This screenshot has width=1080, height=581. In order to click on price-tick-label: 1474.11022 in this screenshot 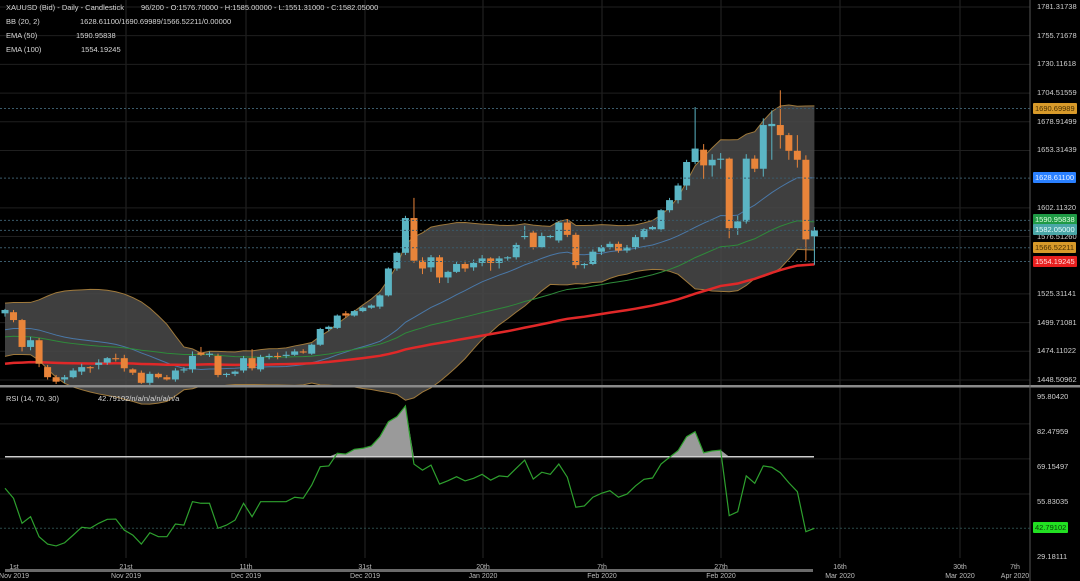, I will do `click(1057, 351)`.